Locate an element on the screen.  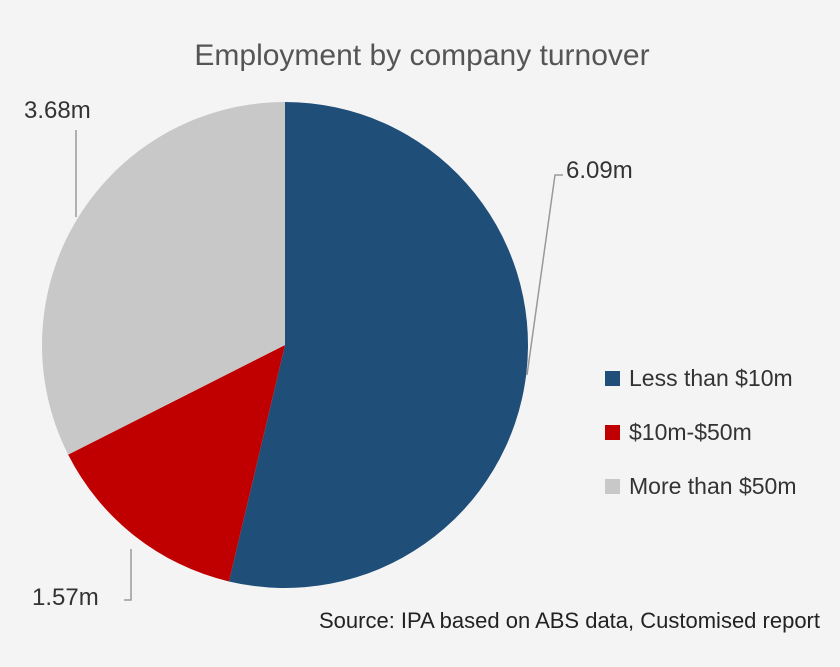
chart-title: Employment by company turnover is located at coordinates (421, 55).